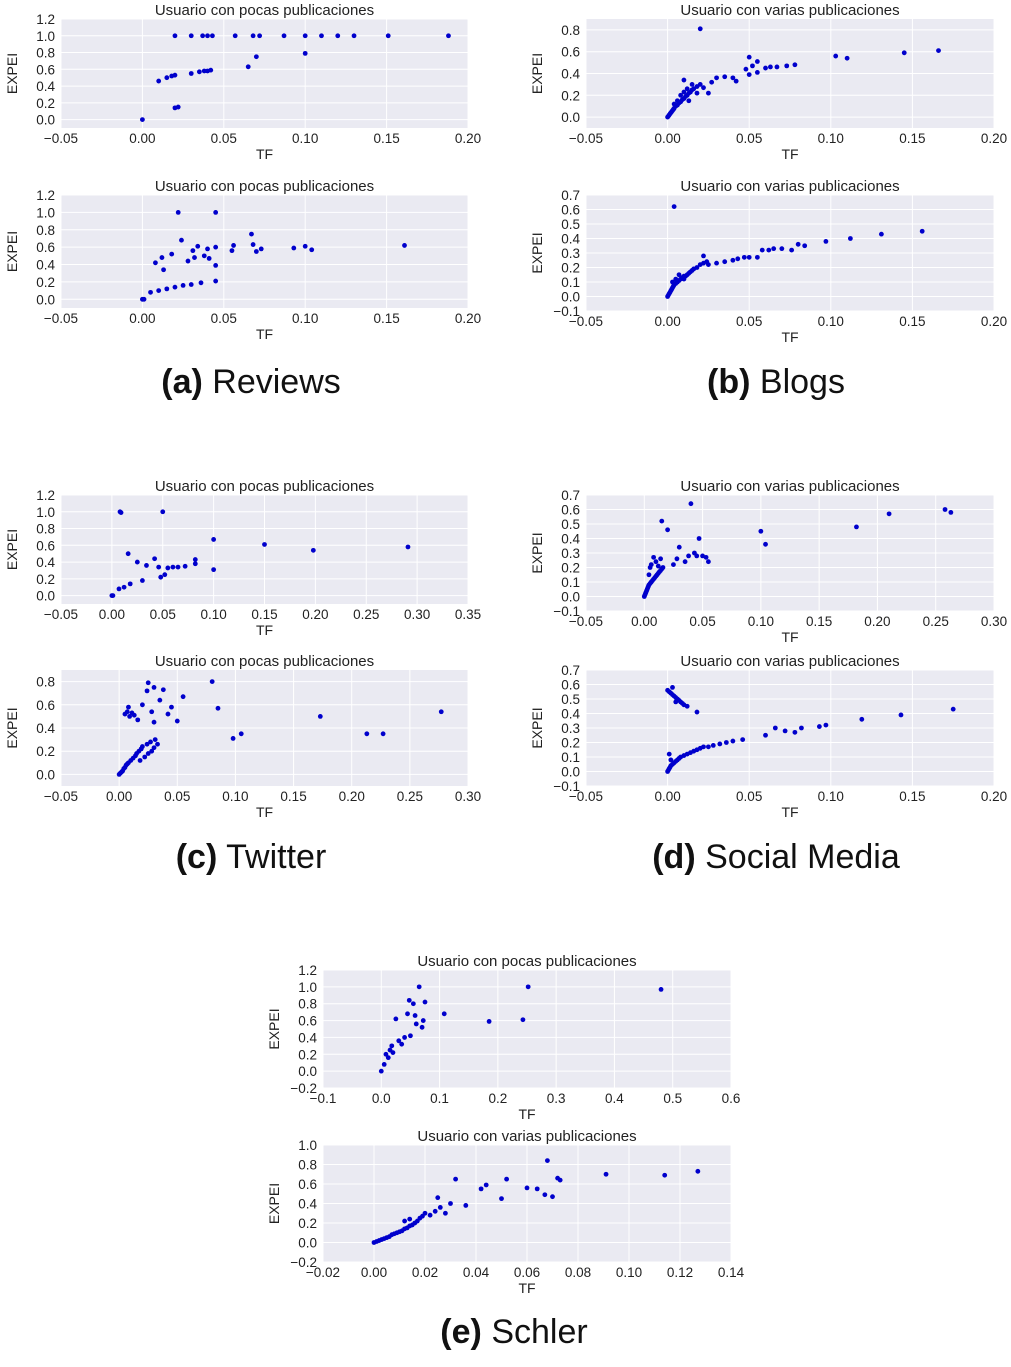 Image resolution: width=1011 pixels, height=1367 pixels. Describe the element at coordinates (578, 1272) in the screenshot. I see `x-tick-label: 0.08` at that location.